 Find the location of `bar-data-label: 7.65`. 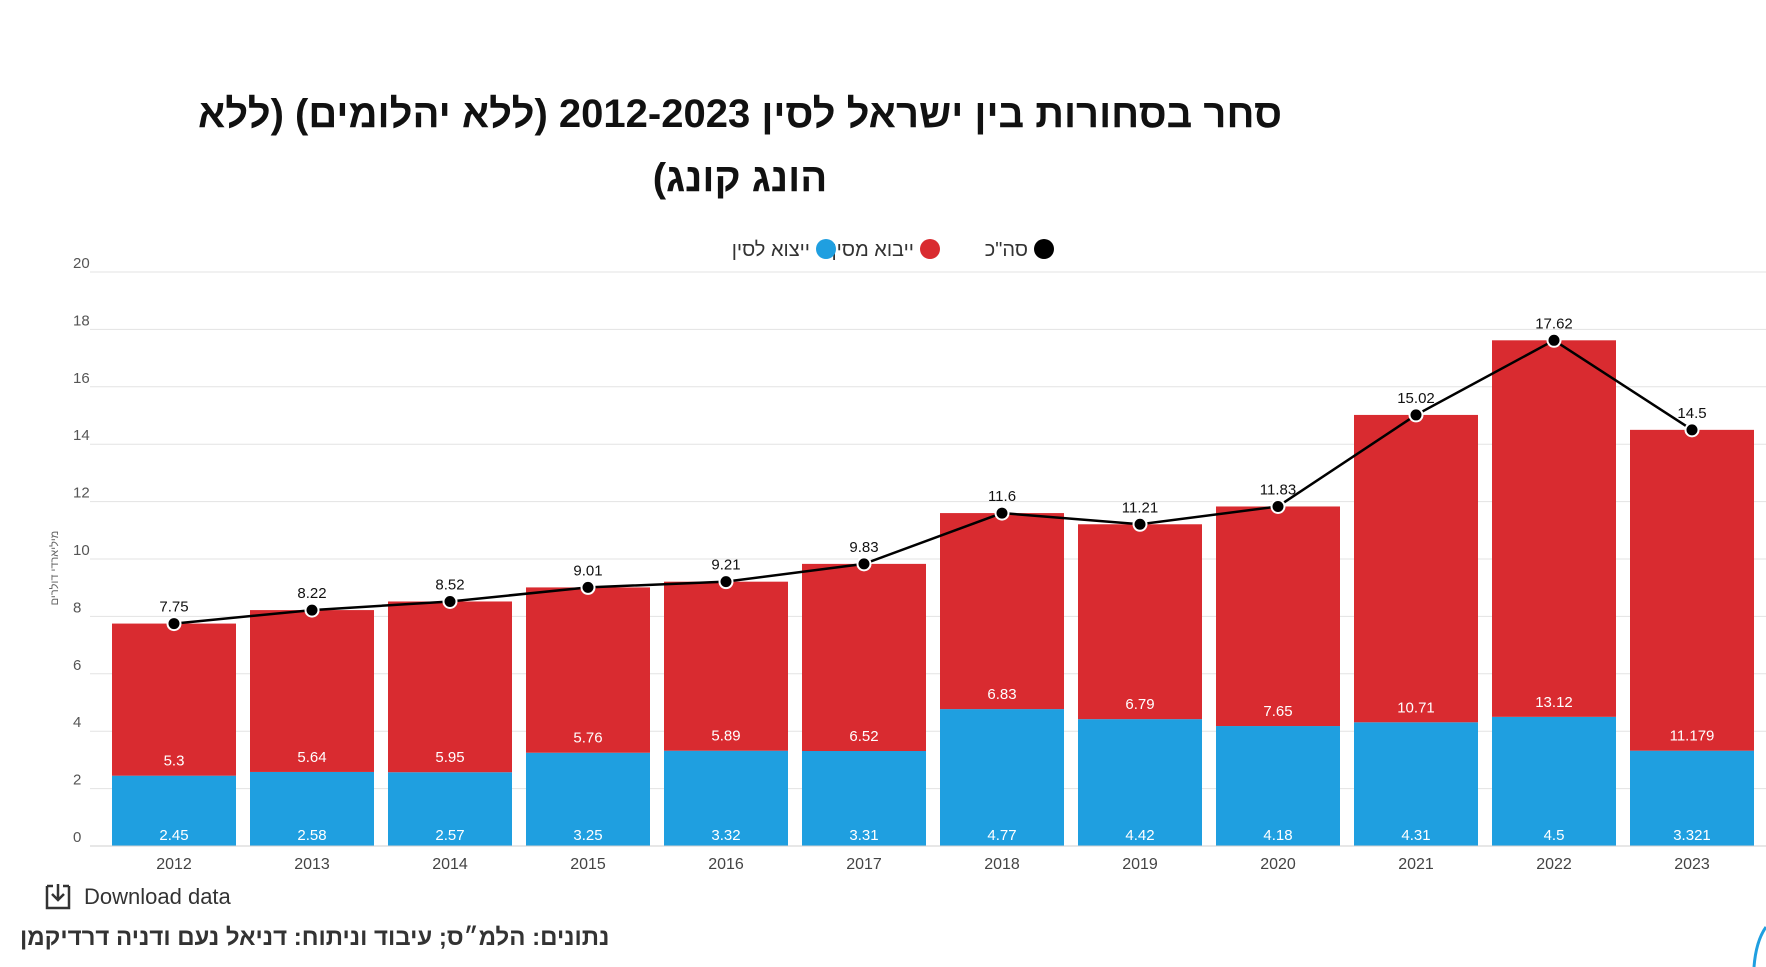

bar-data-label: 7.65 is located at coordinates (1277, 711).